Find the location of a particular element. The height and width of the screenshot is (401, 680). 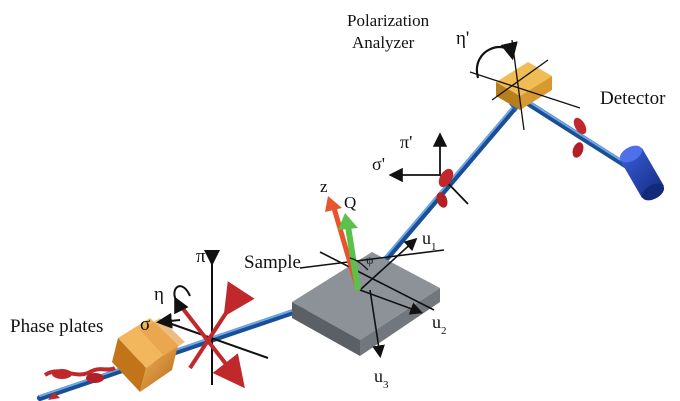

phase-plate-polarization-twist is located at coordinates (79, 383).